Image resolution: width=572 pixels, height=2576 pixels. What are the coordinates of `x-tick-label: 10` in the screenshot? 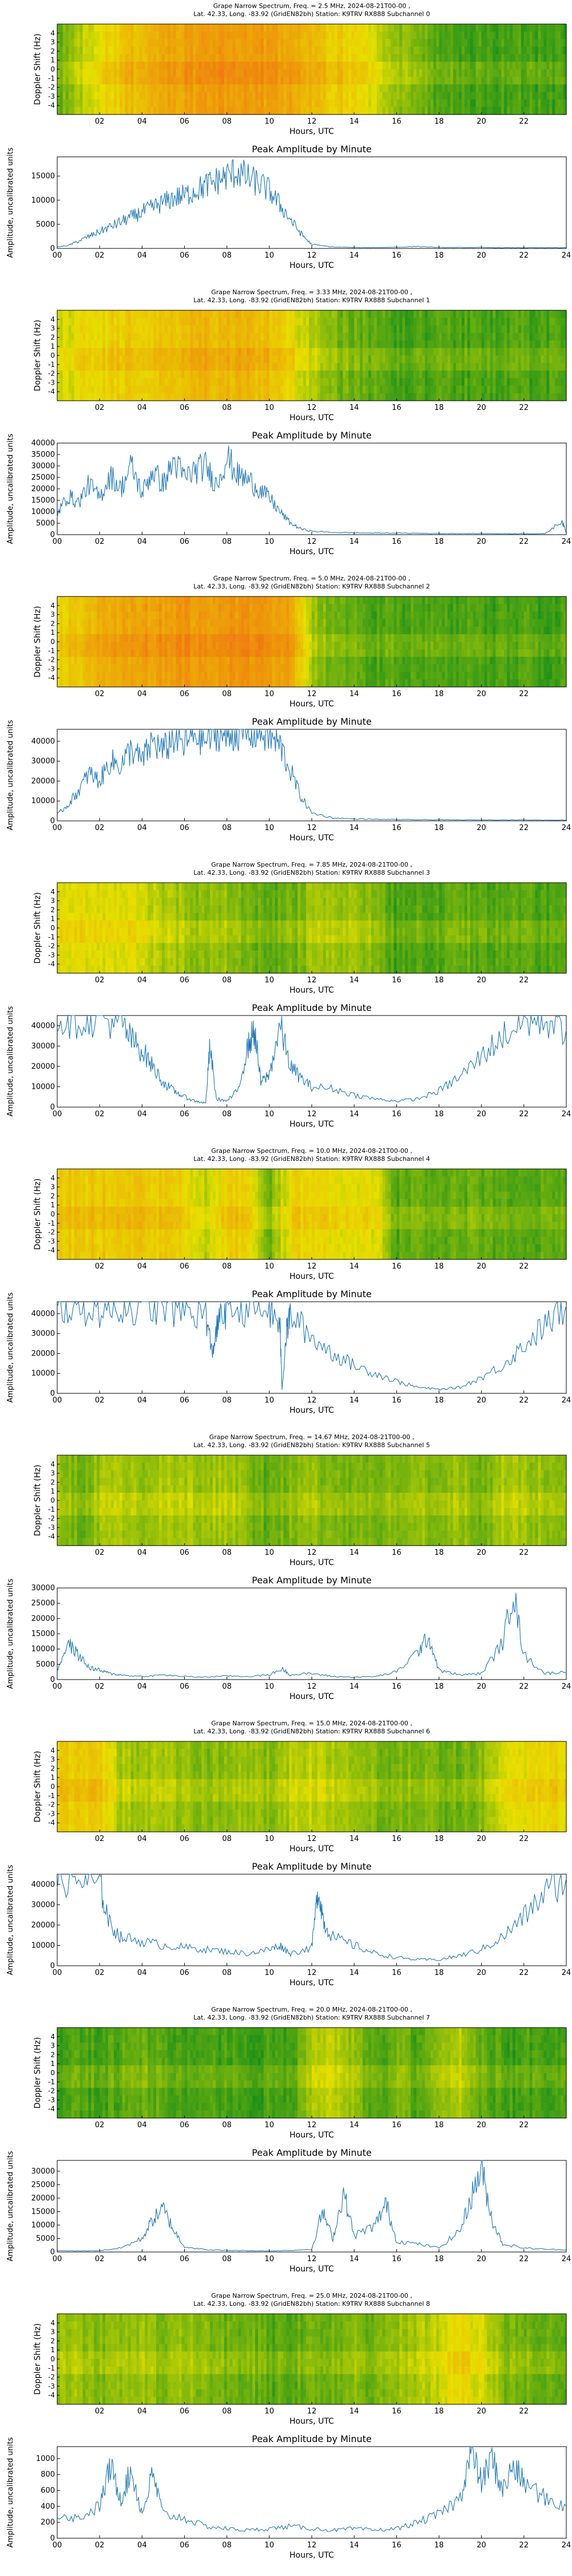 It's located at (270, 121).